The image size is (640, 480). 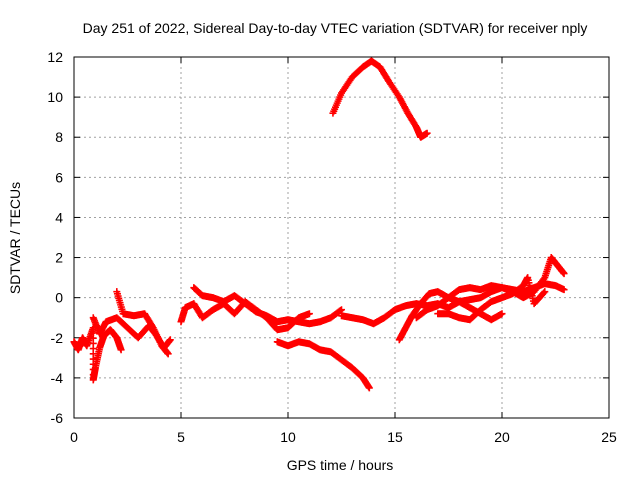 I want to click on x-tick-label: 0, so click(x=74, y=437).